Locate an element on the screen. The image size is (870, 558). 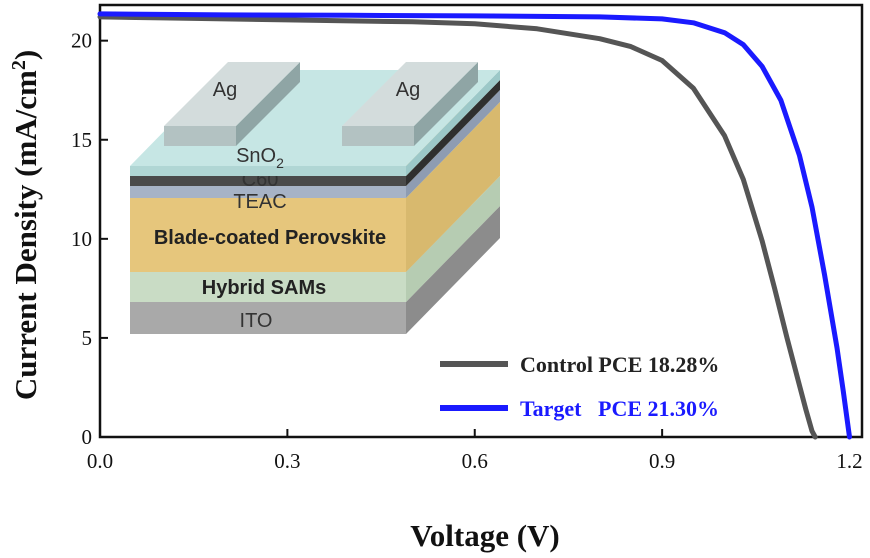
c60-layer-front is located at coordinates (268, 181).